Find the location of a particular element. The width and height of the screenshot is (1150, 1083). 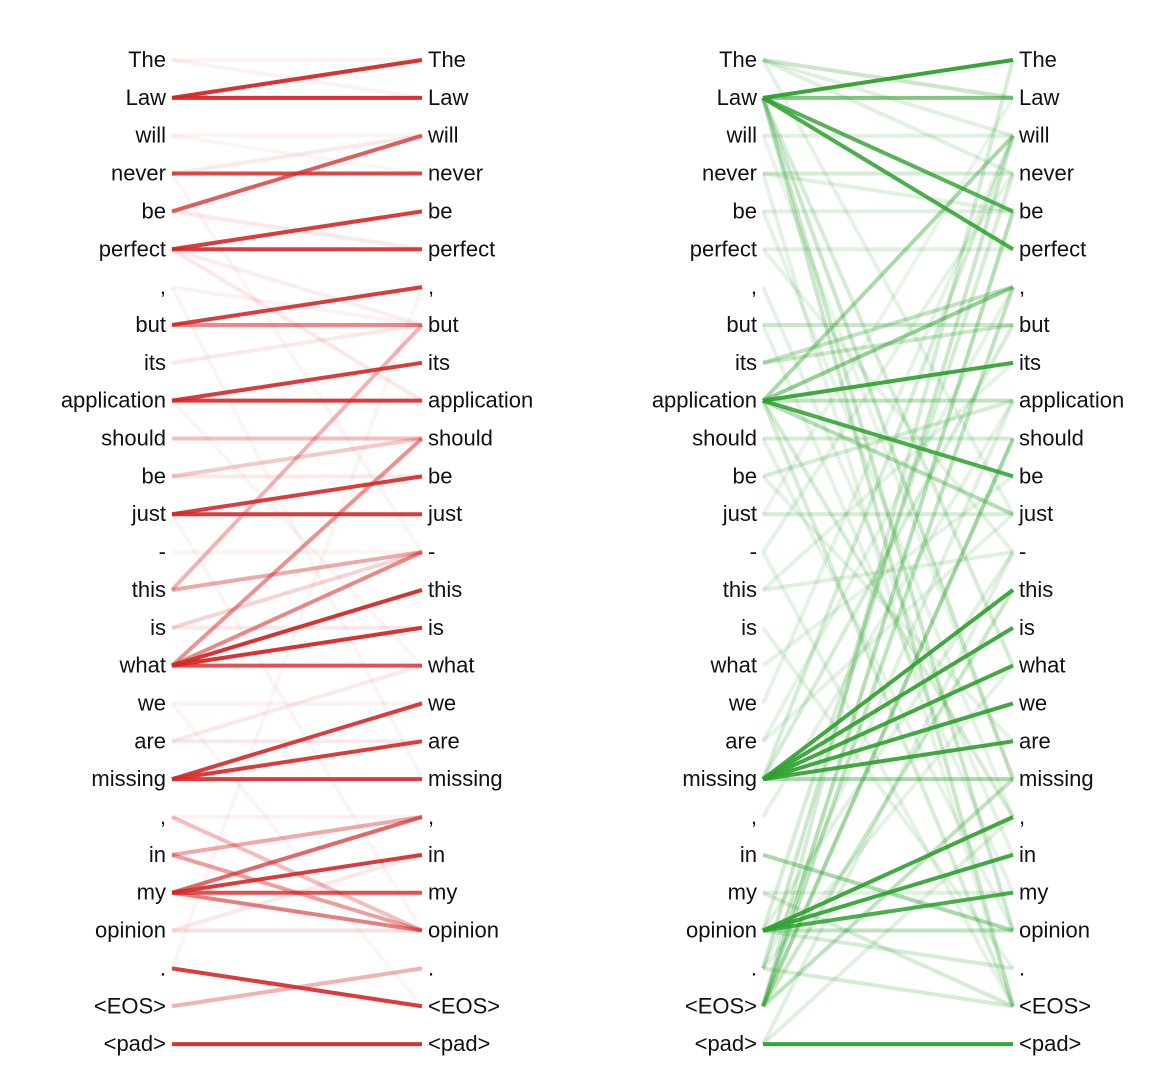

left-source-token-what: what is located at coordinates (142, 665).